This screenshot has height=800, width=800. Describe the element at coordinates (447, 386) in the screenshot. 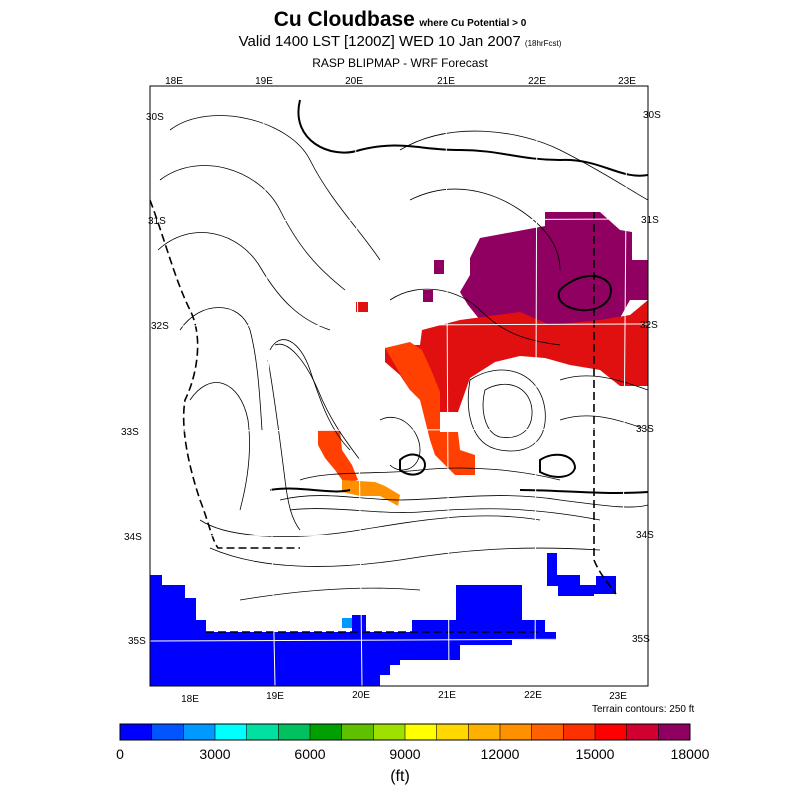

I see `meridian-21e` at that location.